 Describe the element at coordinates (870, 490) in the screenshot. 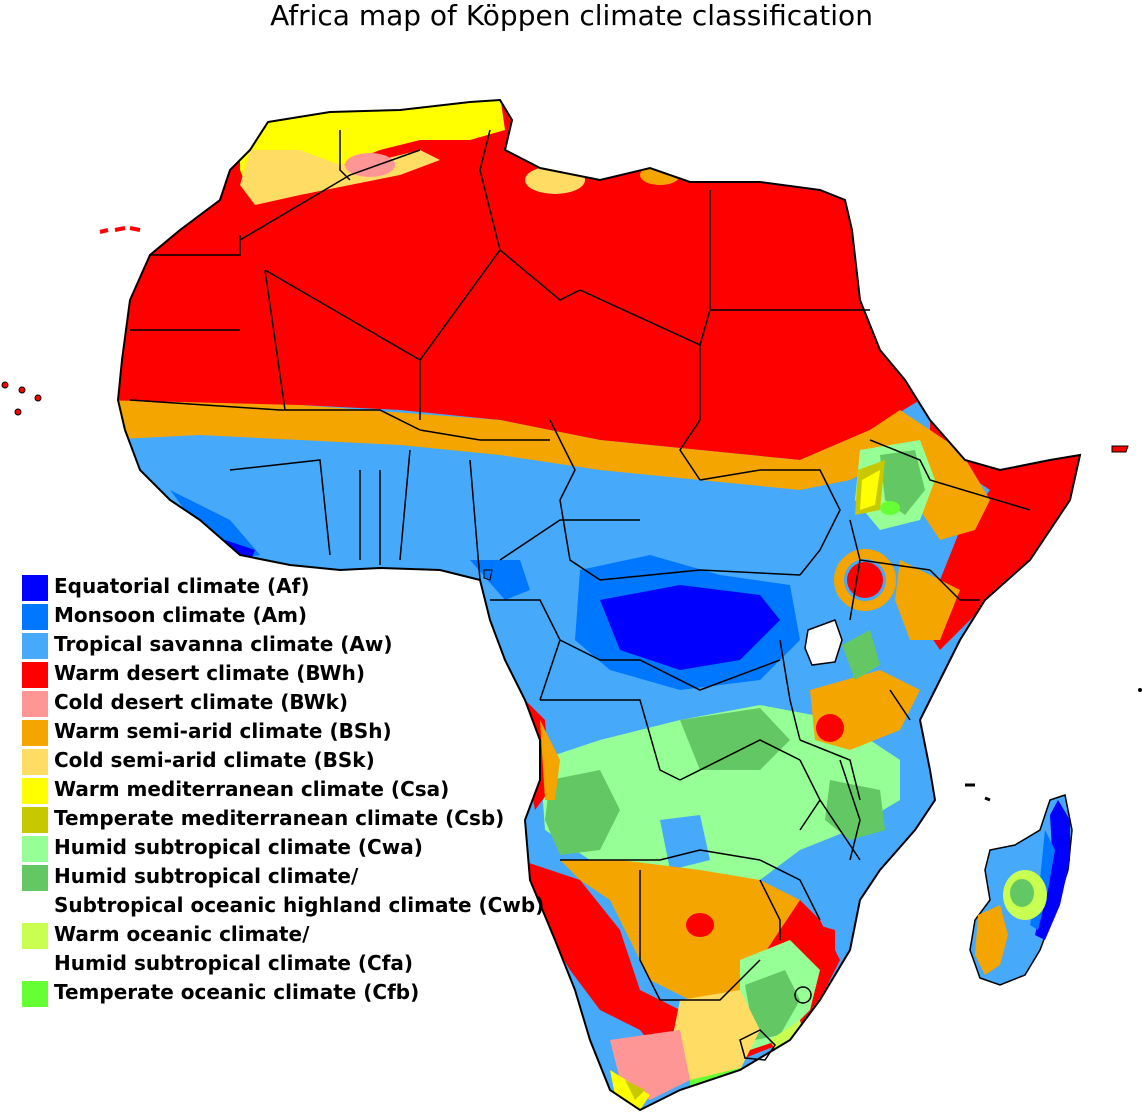

I see `zone-csa-ethiopia` at that location.